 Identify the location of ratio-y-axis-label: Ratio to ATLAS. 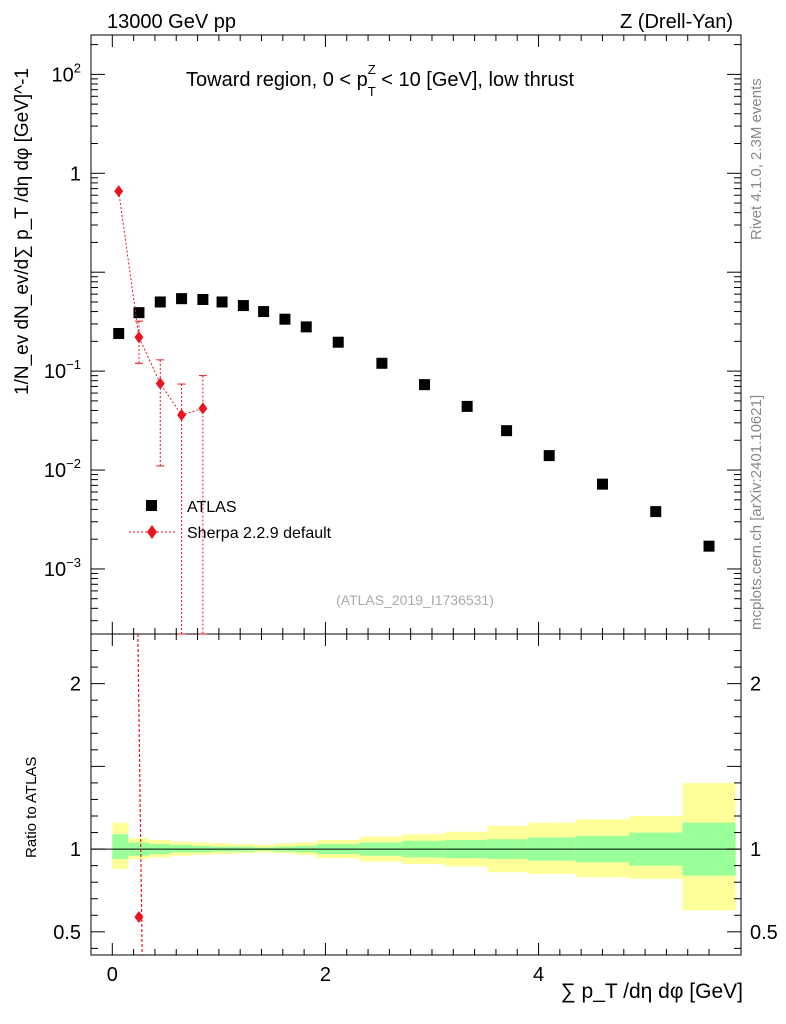
(31, 807).